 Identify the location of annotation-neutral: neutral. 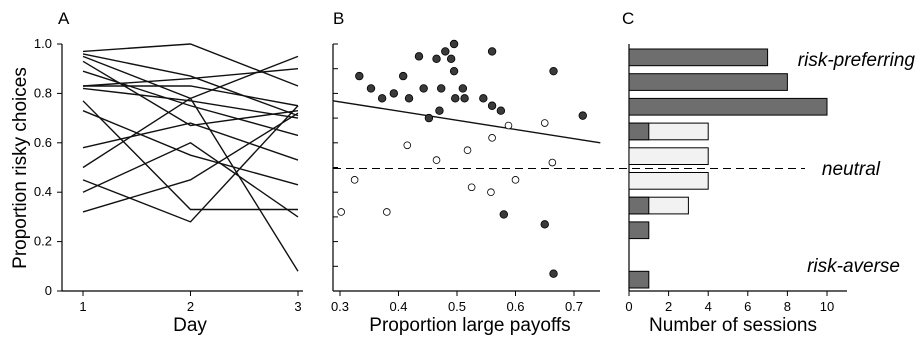
(851, 169).